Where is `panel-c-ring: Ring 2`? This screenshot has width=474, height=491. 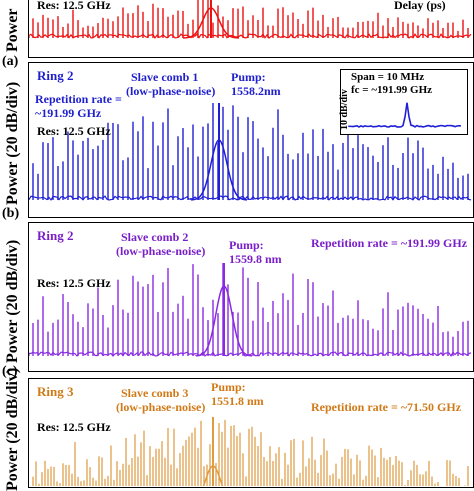 panel-c-ring: Ring 2 is located at coordinates (55, 236).